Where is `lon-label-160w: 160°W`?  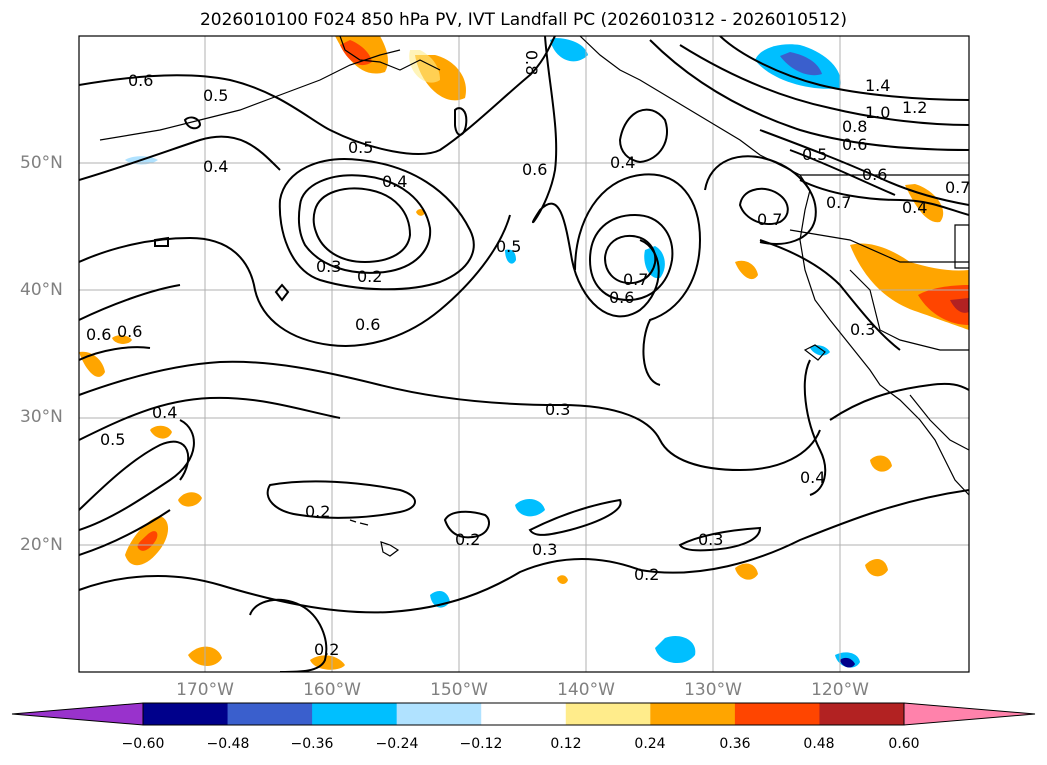
lon-label-160w: 160°W is located at coordinates (332, 690).